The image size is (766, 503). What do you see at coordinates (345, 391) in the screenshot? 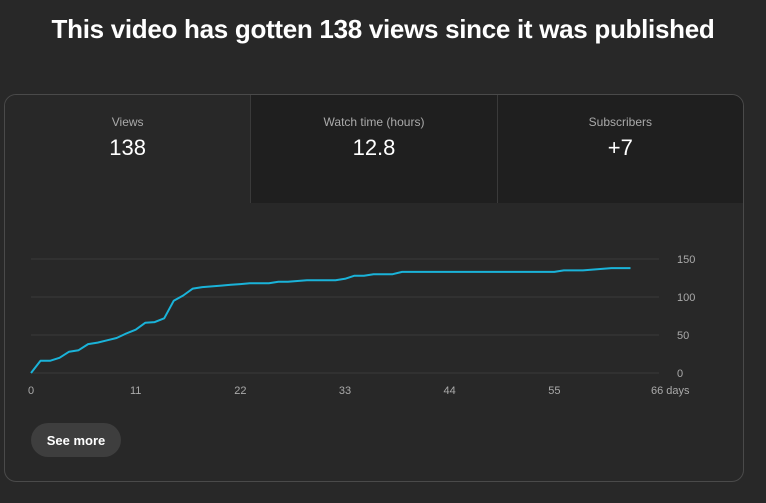
I see `x-tick-label: 33` at bounding box center [345, 391].